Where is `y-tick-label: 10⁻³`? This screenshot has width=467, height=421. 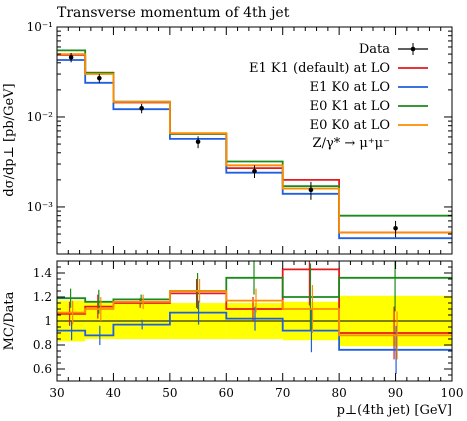 y-tick-label: 10⁻³ is located at coordinates (40, 207).